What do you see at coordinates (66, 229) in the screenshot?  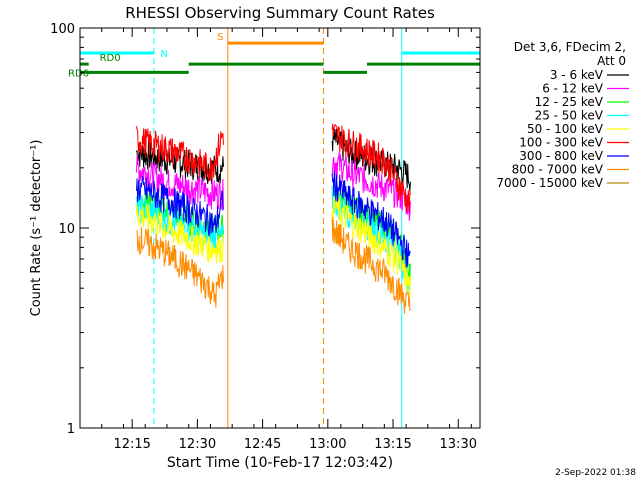 I see `y-tick-label: 10` at bounding box center [66, 229].